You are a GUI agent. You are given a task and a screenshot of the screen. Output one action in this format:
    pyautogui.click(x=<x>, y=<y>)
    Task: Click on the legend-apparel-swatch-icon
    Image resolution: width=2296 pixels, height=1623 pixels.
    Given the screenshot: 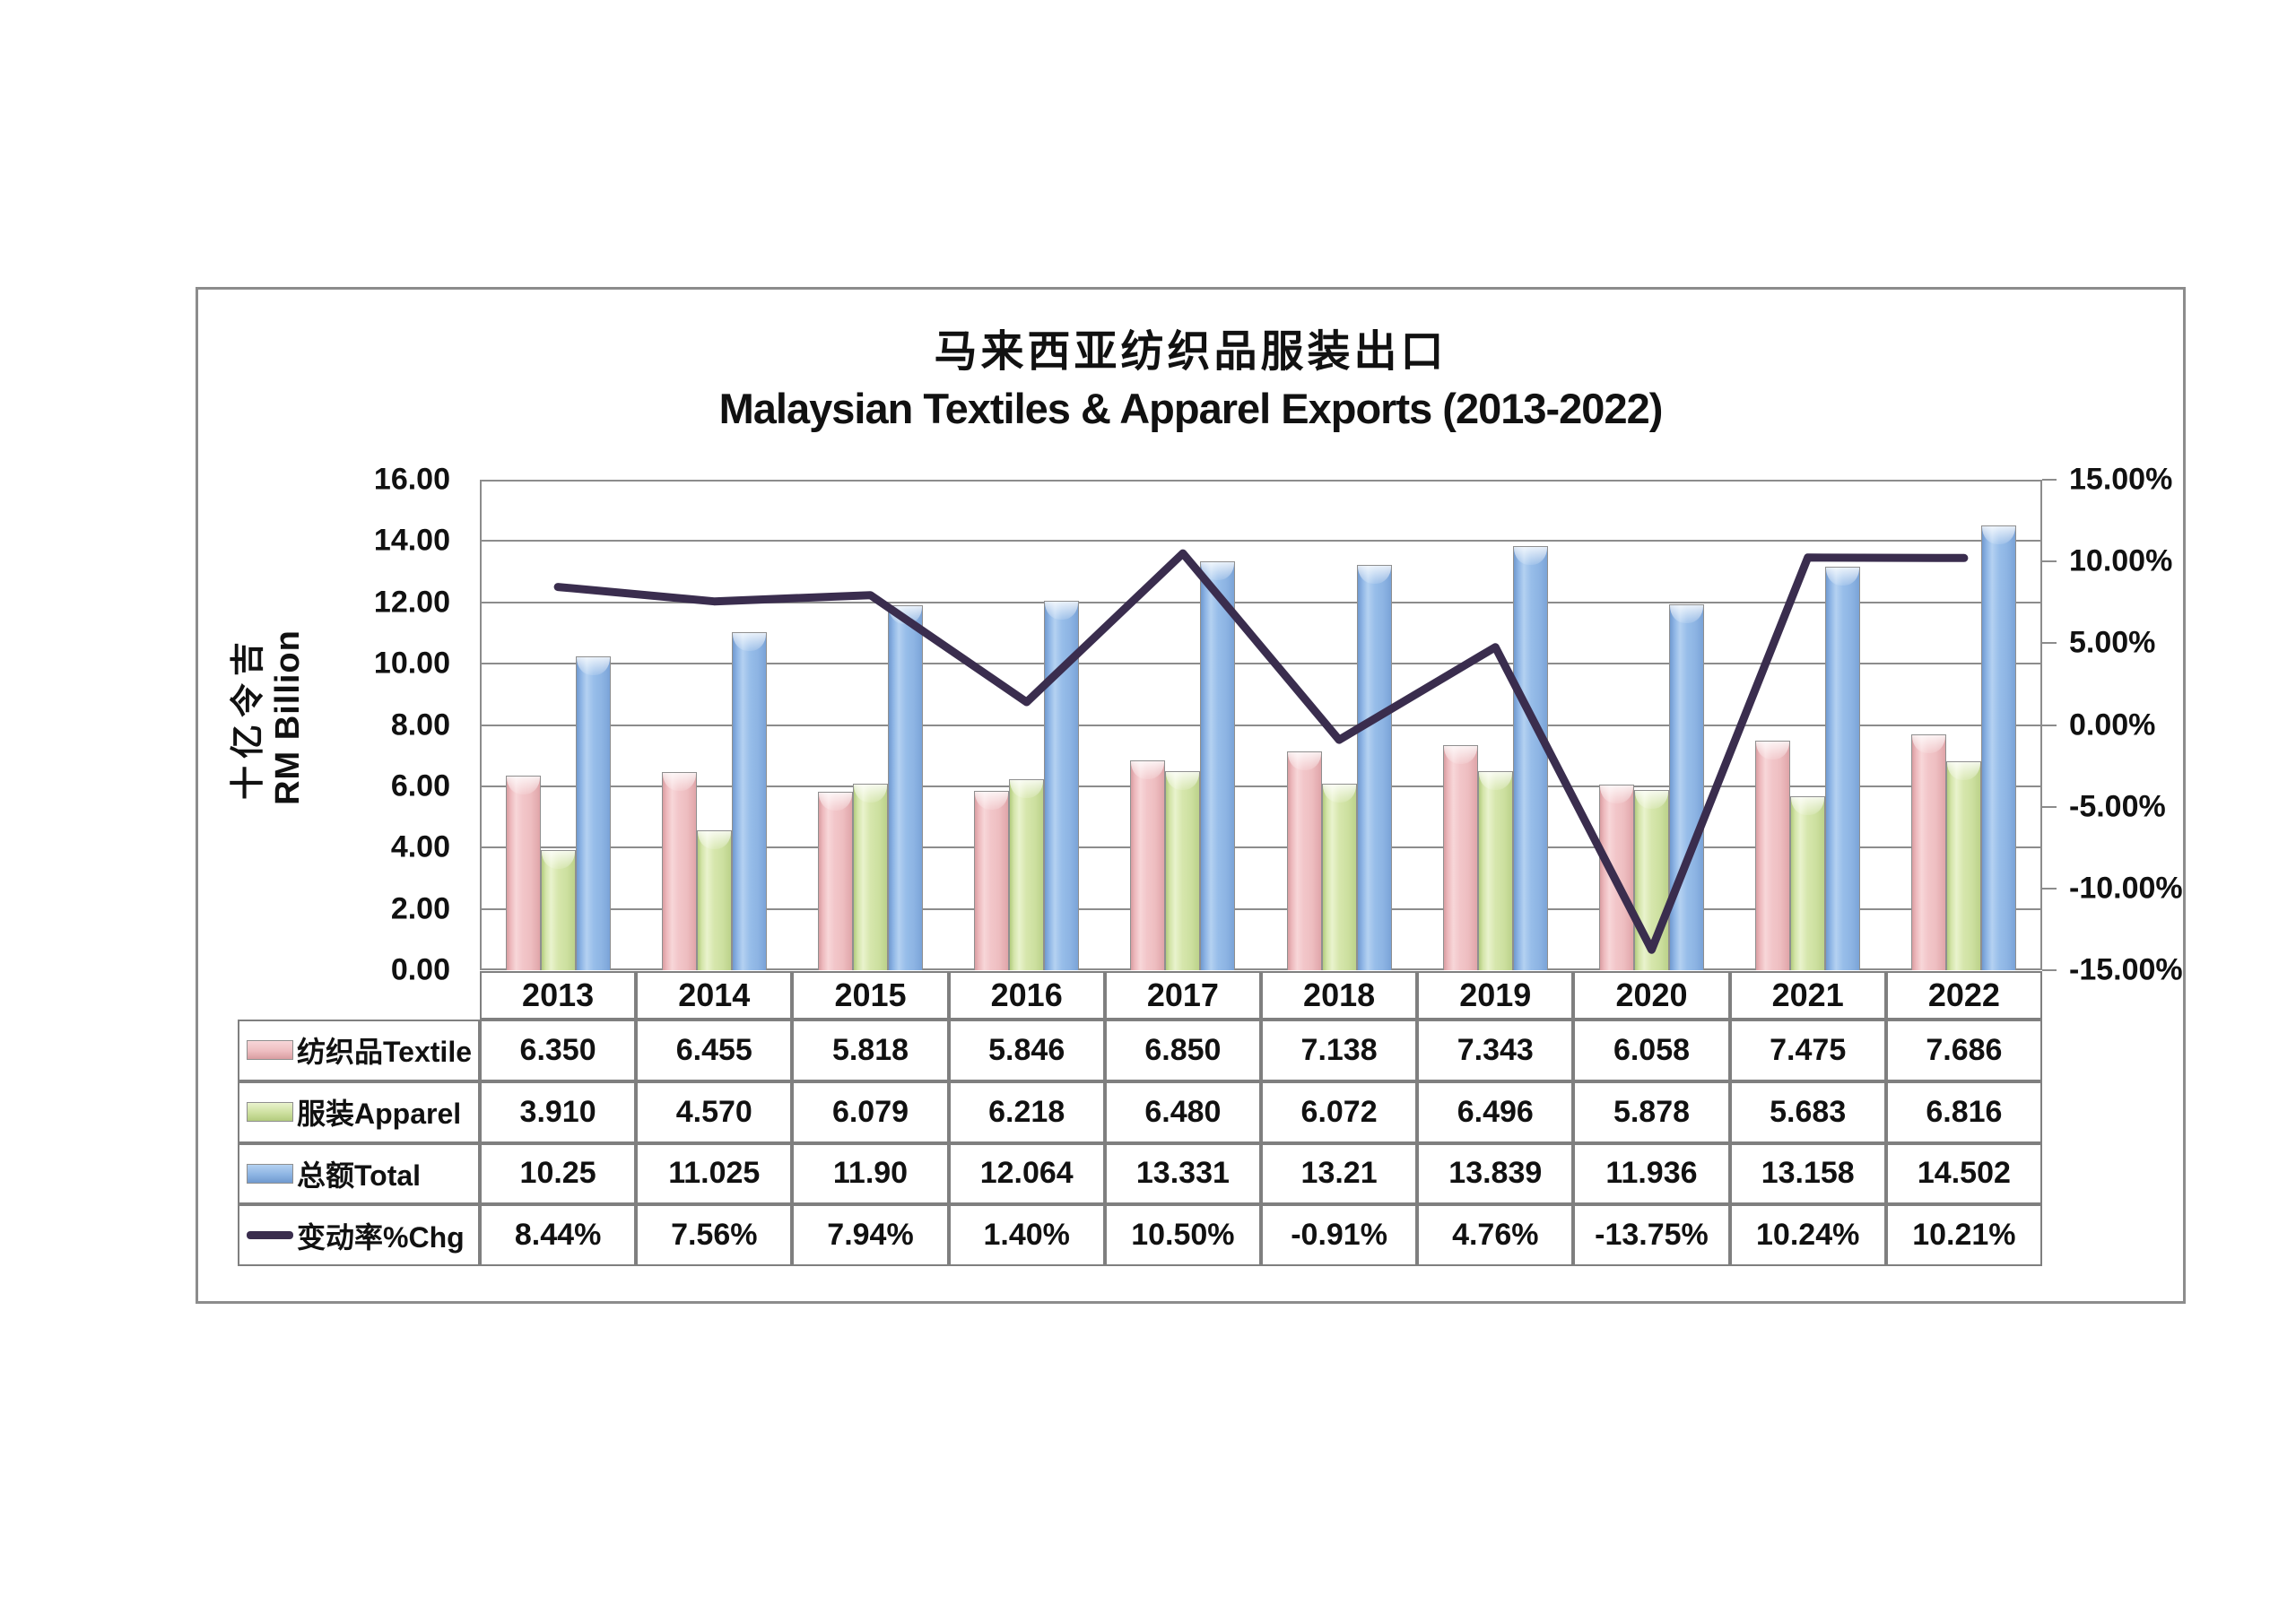 What is the action you would take?
    pyautogui.click(x=270, y=1112)
    